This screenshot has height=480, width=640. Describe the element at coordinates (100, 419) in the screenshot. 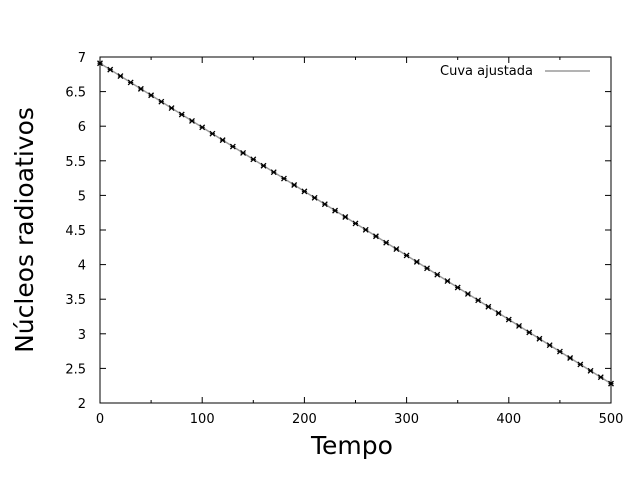

I see `x-tick-label: 0` at that location.